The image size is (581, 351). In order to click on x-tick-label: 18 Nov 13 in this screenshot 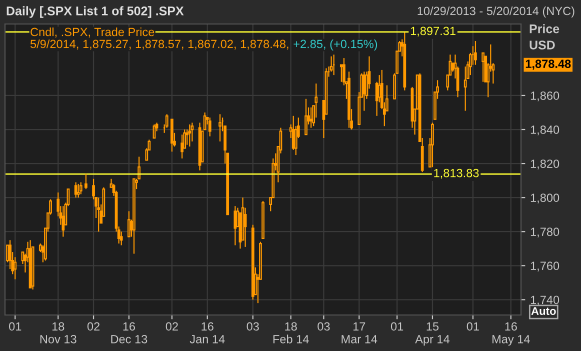, I will do `click(58, 333)`.